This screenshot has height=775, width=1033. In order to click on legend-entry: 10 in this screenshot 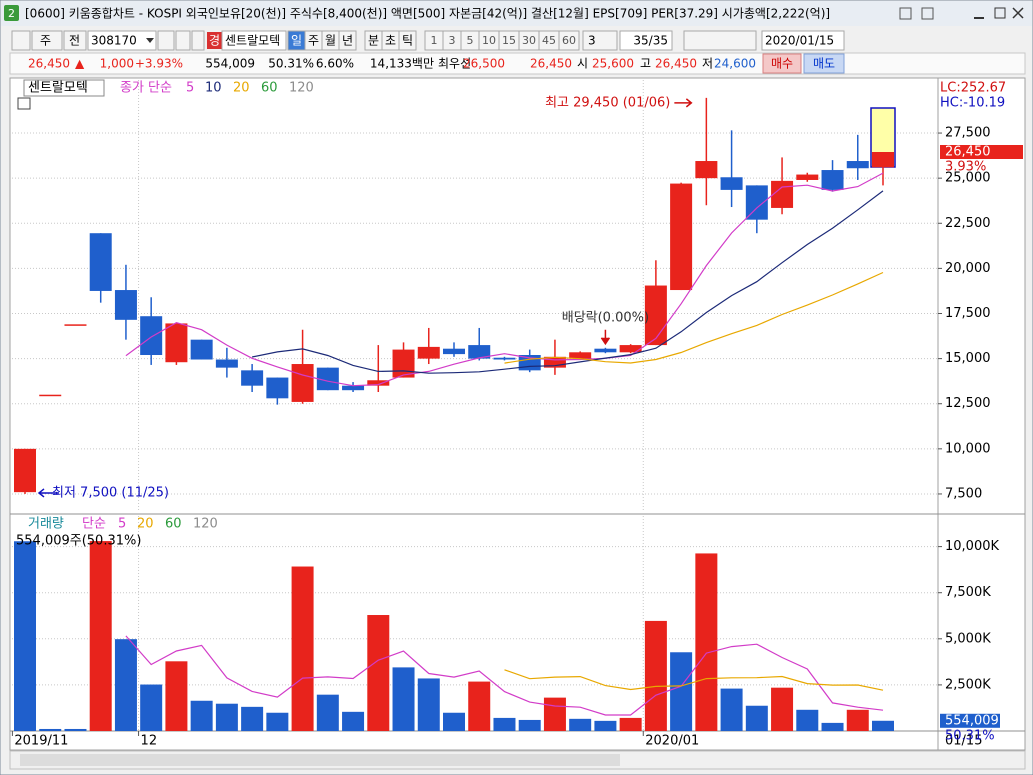, I will do `click(213, 88)`.